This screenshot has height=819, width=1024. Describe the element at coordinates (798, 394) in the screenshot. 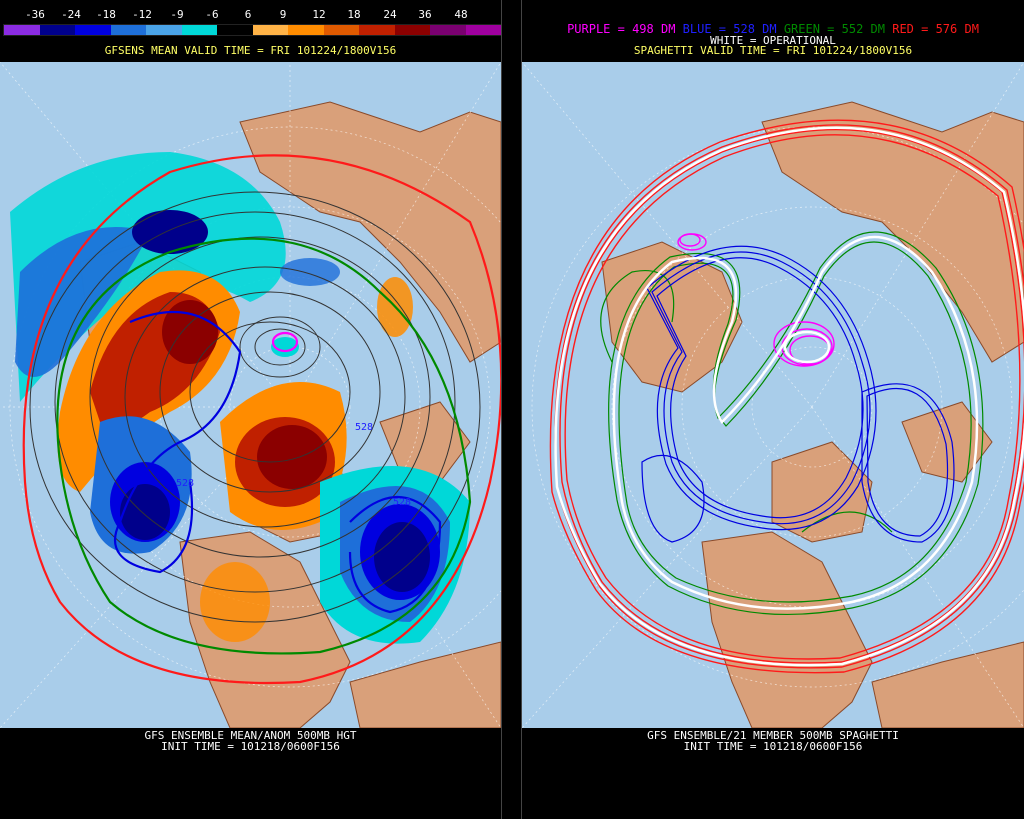

I see `spaghetti-528-bundle` at that location.